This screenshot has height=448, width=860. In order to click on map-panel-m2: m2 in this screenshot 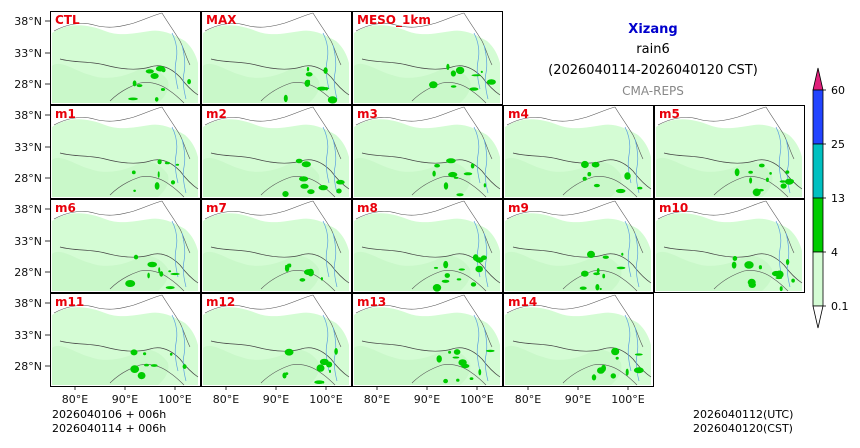, I will do `click(276, 152)`.